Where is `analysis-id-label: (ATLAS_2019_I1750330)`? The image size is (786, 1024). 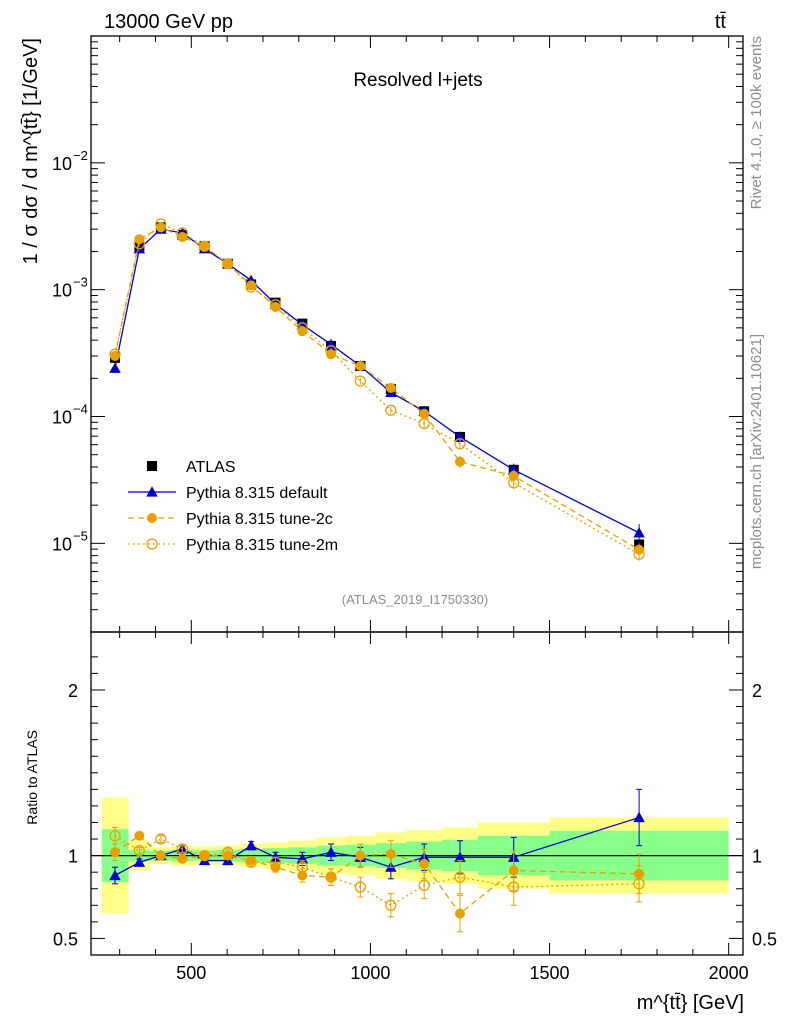
analysis-id-label: (ATLAS_2019_I1750330) is located at coordinates (415, 599).